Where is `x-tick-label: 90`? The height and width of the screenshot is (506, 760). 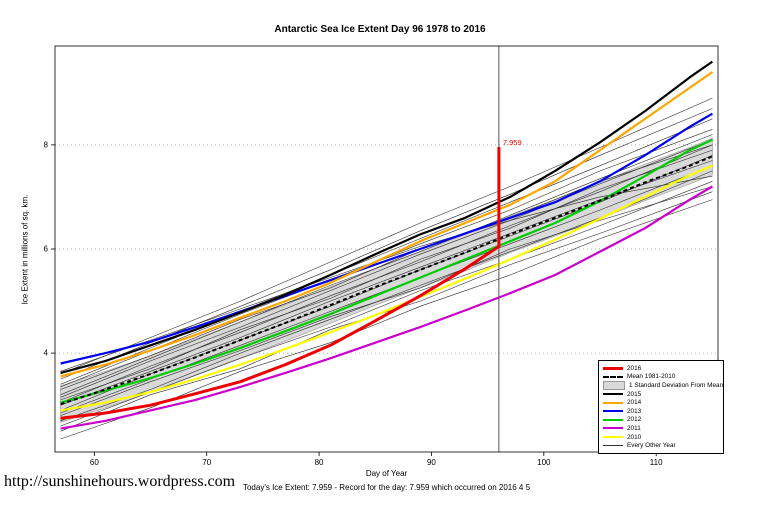 x-tick-label: 90 is located at coordinates (431, 462).